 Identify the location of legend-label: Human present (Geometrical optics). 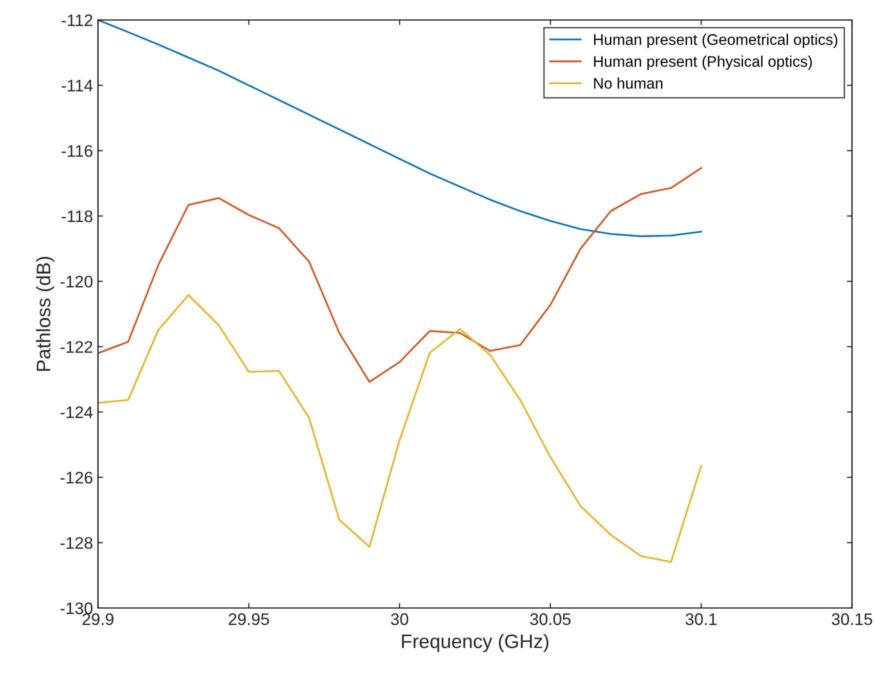
(716, 41).